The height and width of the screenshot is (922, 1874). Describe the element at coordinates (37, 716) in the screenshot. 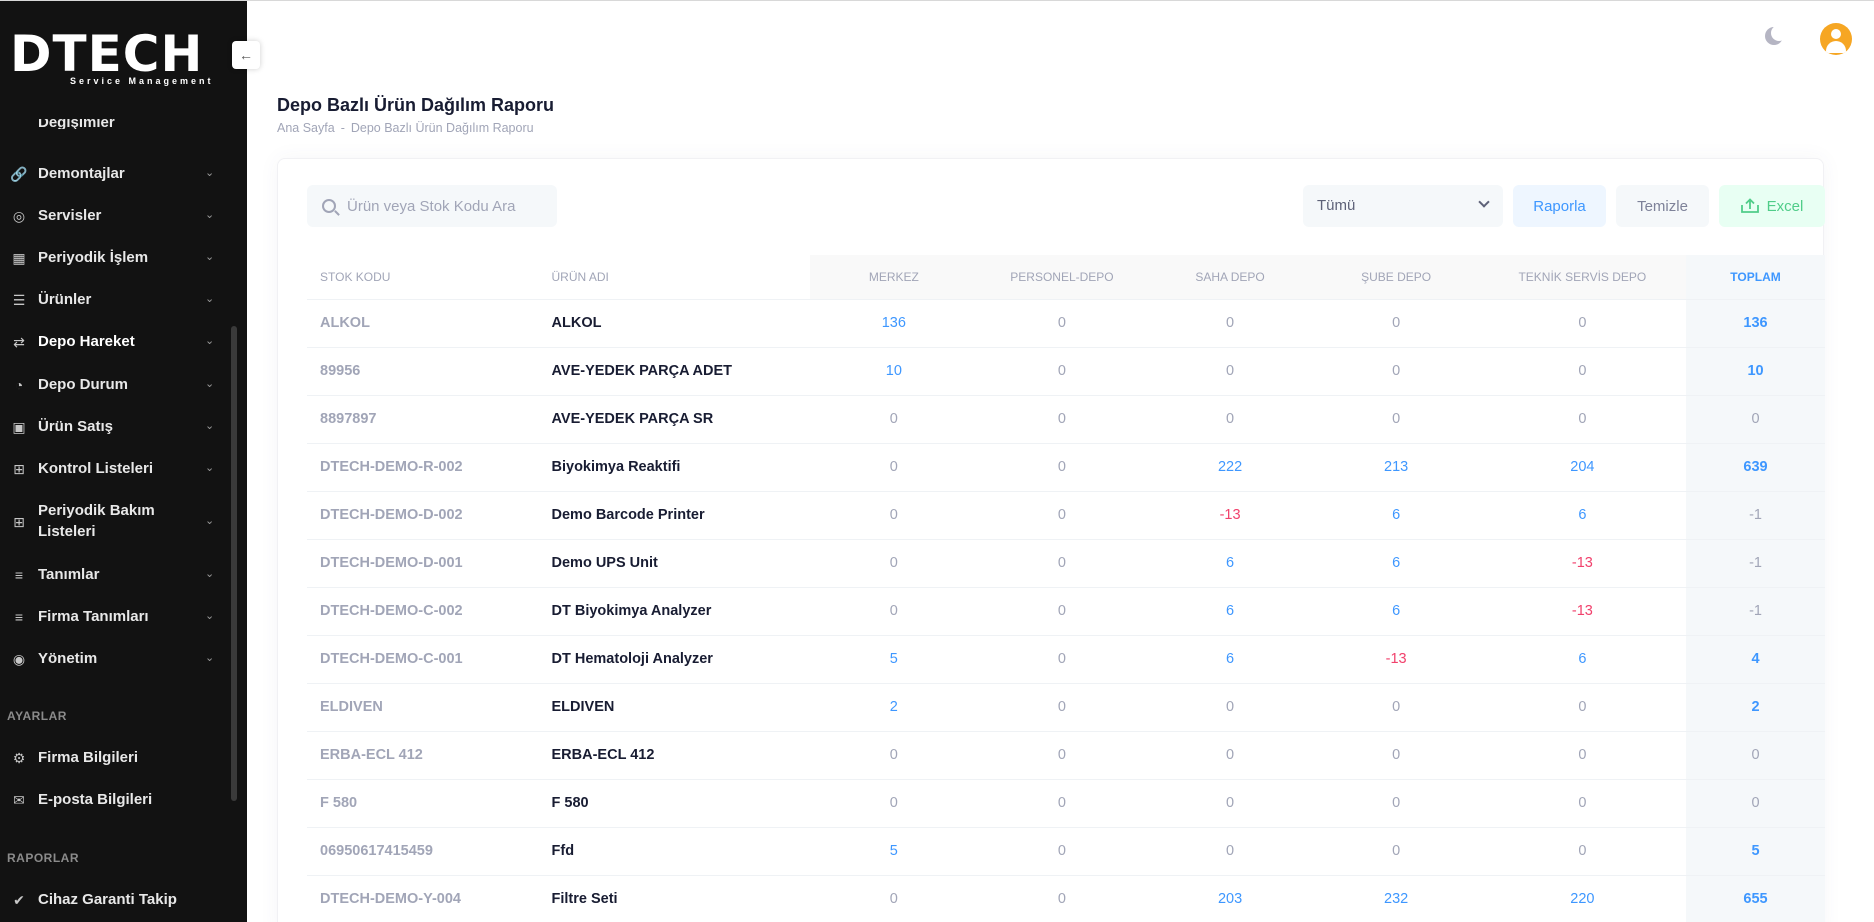

I see `section-label-ayarlar: AYARLAR` at that location.